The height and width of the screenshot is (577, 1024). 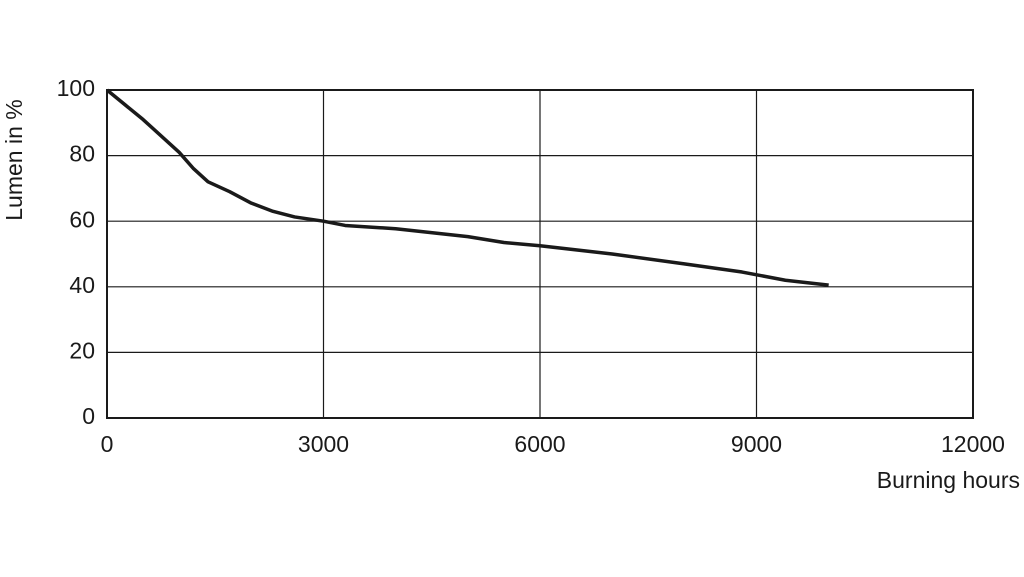 What do you see at coordinates (82, 285) in the screenshot?
I see `y-tick-label: 40` at bounding box center [82, 285].